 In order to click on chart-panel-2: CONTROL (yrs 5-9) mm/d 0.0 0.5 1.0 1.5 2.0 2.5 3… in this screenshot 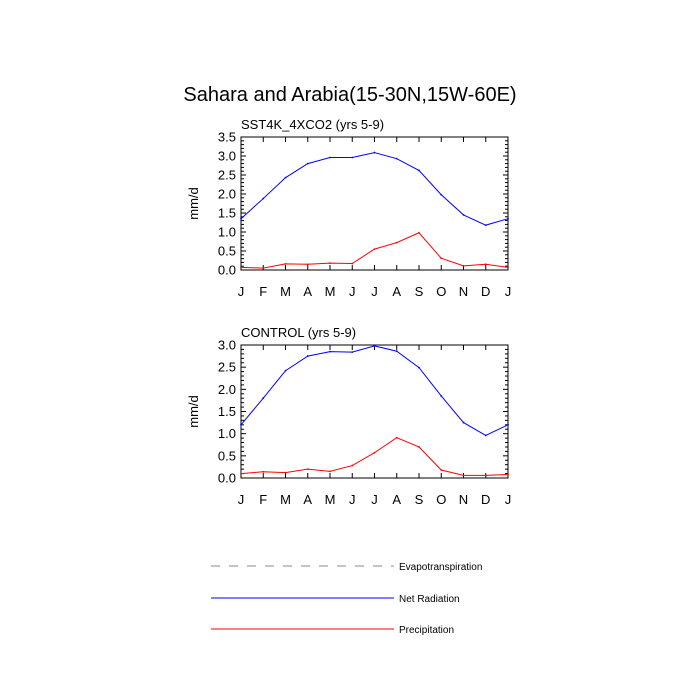, I will do `click(348, 416)`.